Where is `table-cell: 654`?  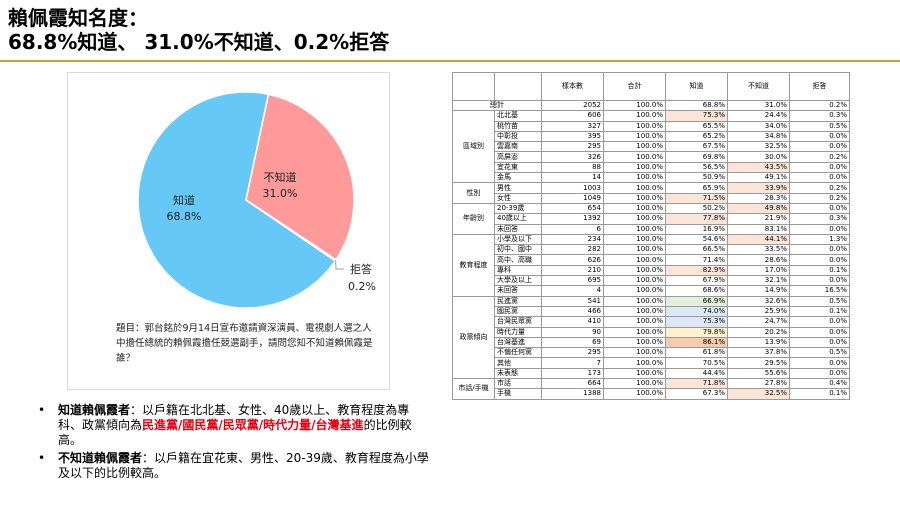 table-cell: 654 is located at coordinates (572, 208).